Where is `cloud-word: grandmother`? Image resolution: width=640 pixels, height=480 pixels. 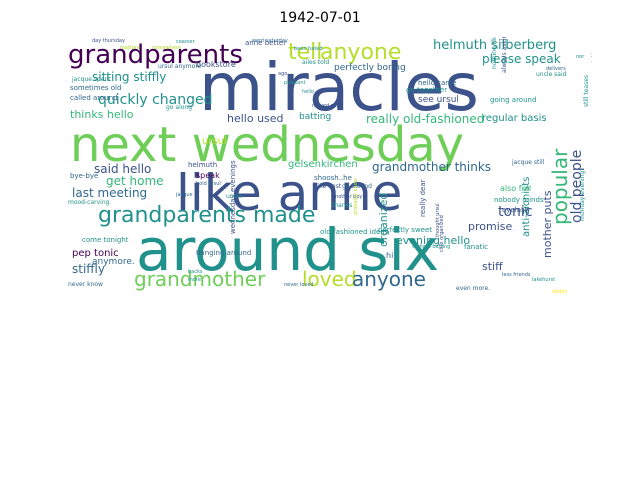
cloud-word: grandmother is located at coordinates (200, 279).